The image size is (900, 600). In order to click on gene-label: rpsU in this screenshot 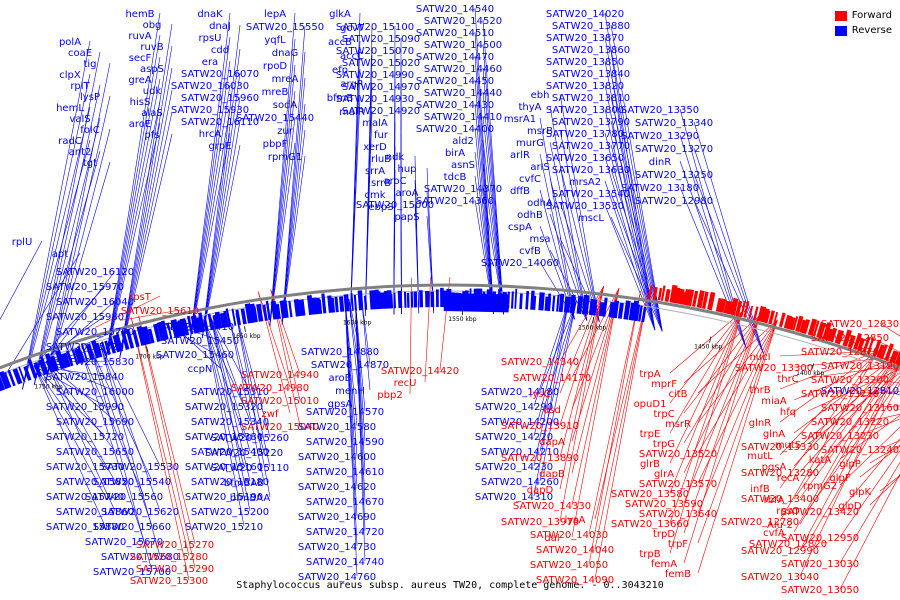, I will do `click(210, 38)`.